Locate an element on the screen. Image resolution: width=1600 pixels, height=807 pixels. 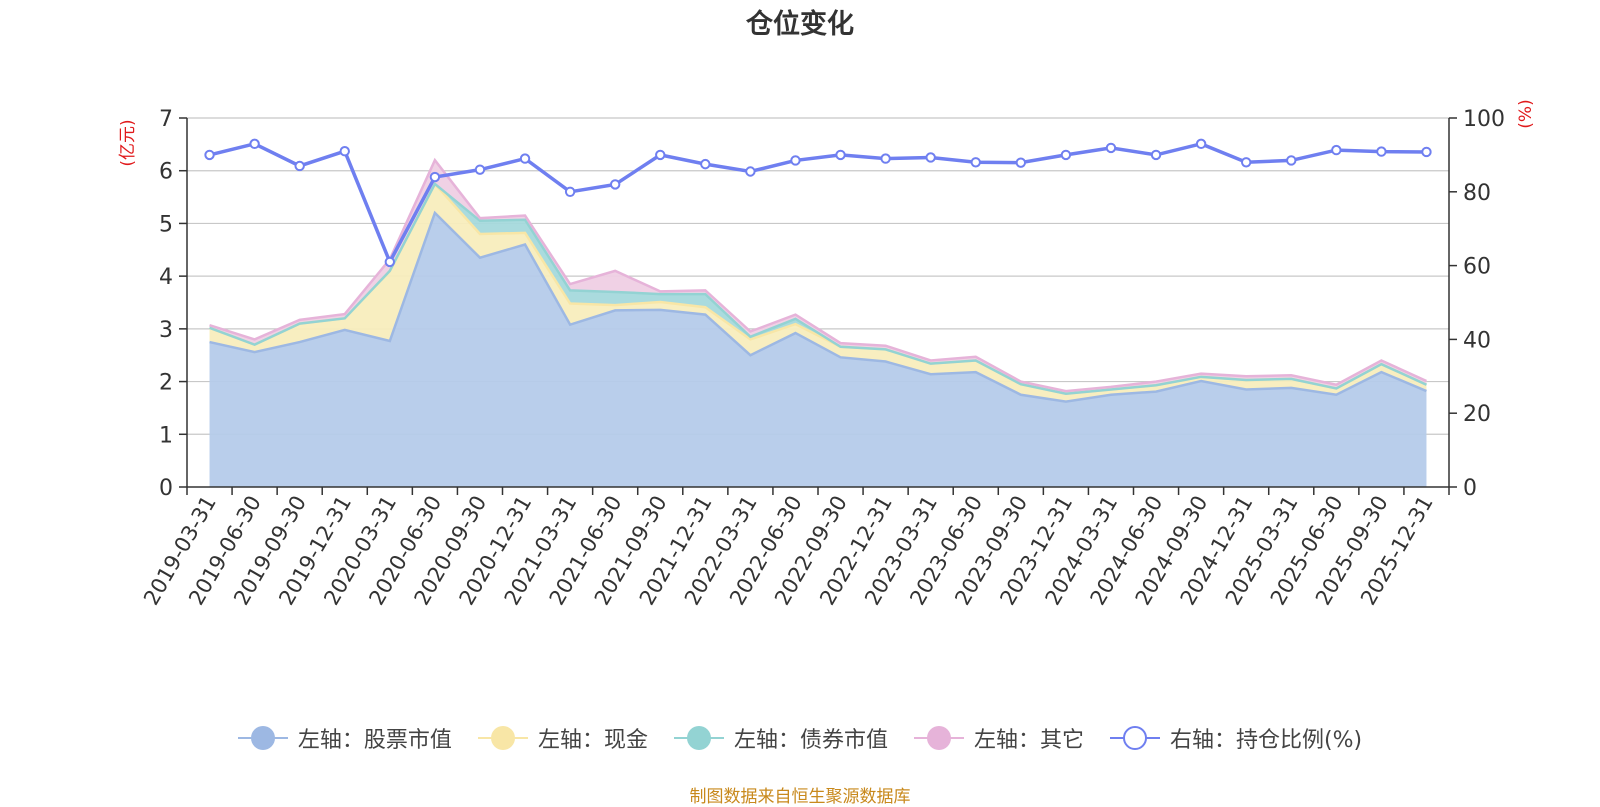
left-tick-label: 7 is located at coordinates (166, 119).